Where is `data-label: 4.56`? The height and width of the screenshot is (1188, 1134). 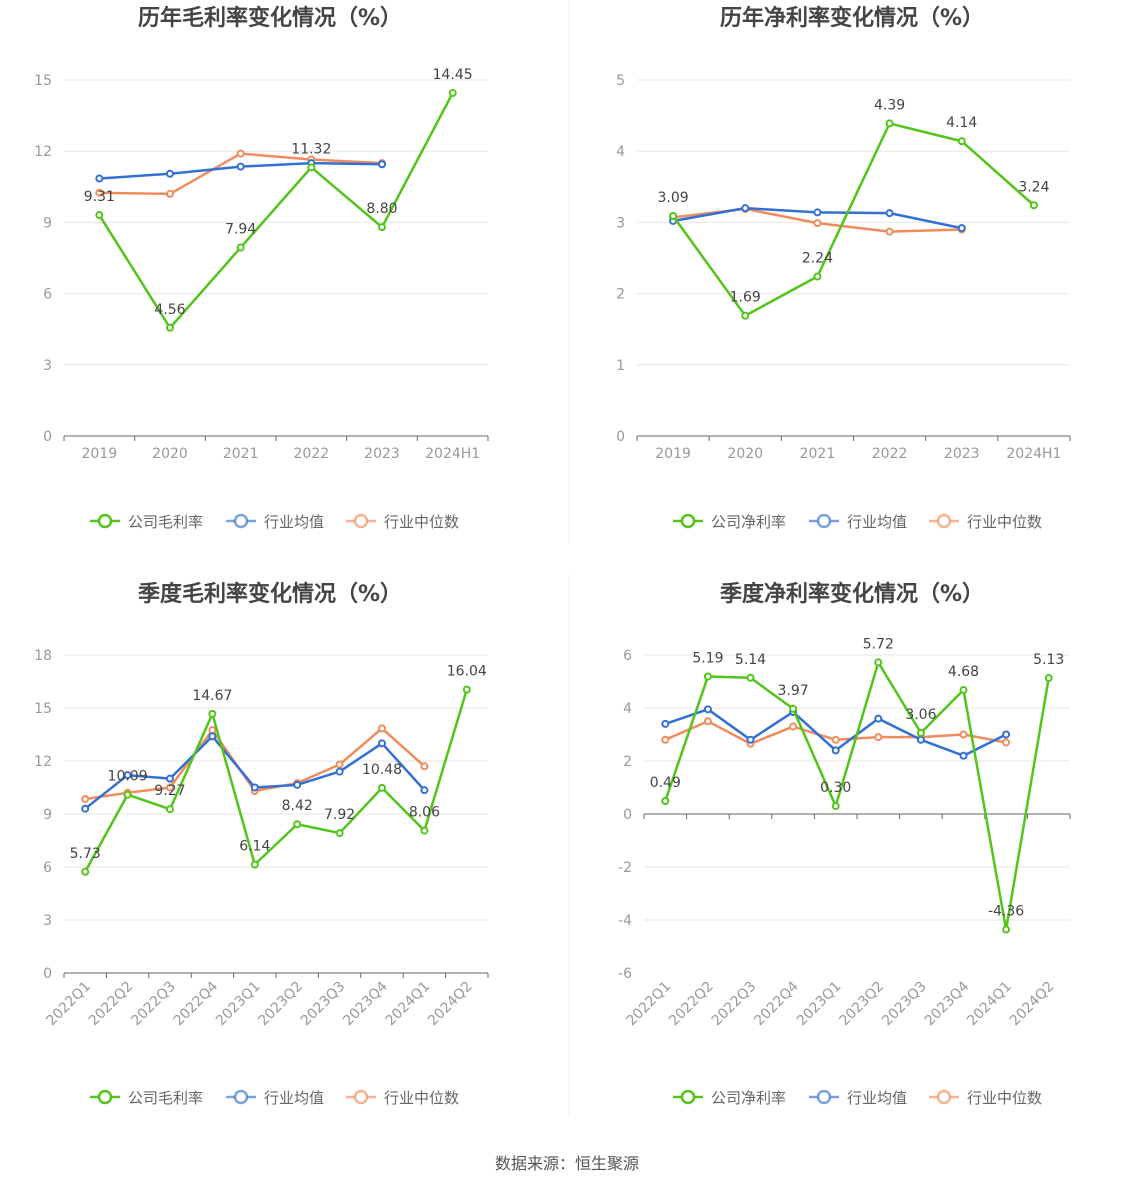 data-label: 4.56 is located at coordinates (169, 310).